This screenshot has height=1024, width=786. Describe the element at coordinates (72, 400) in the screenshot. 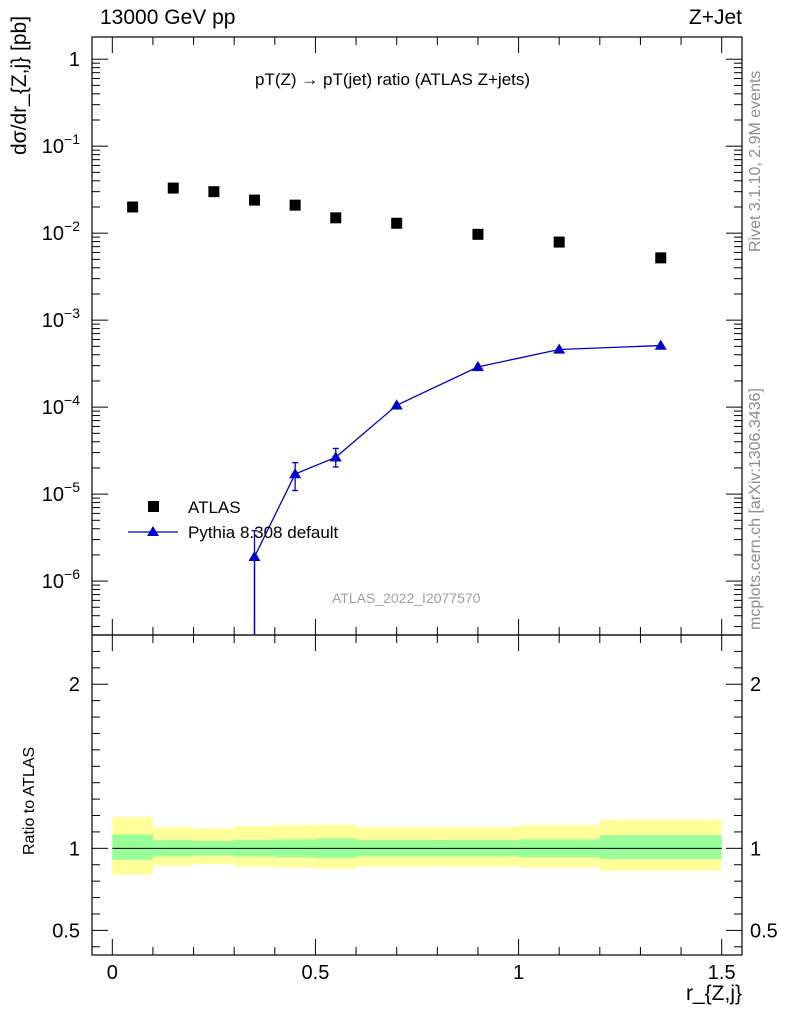

I see `main-y-tick-label-exp: −4` at that location.